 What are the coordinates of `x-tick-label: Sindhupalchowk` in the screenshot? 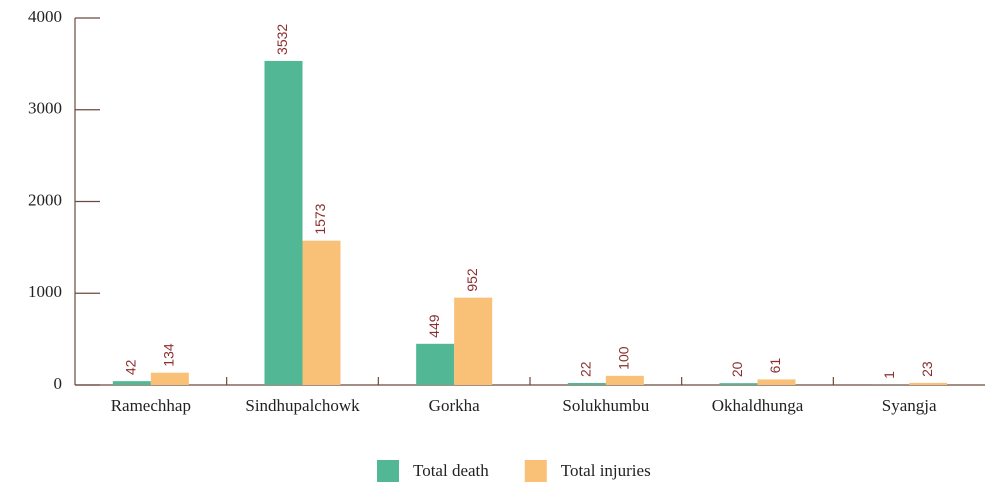 It's located at (302, 405).